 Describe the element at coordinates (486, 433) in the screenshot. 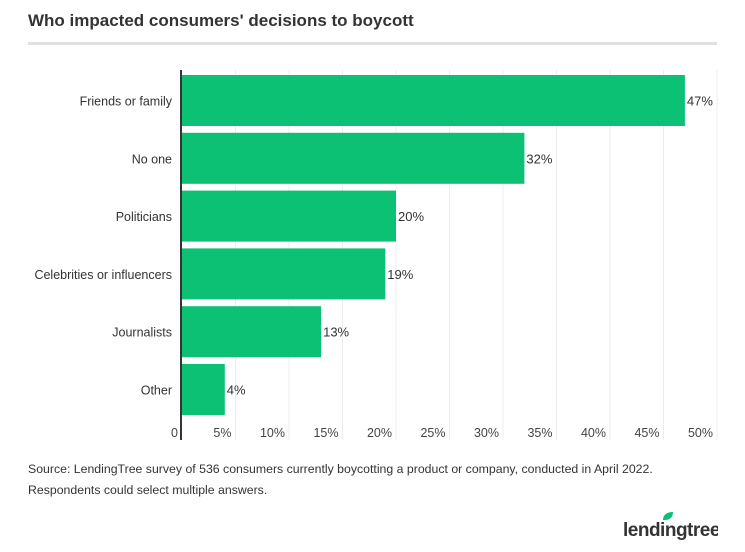

I see `x-tick-label: 30%` at that location.